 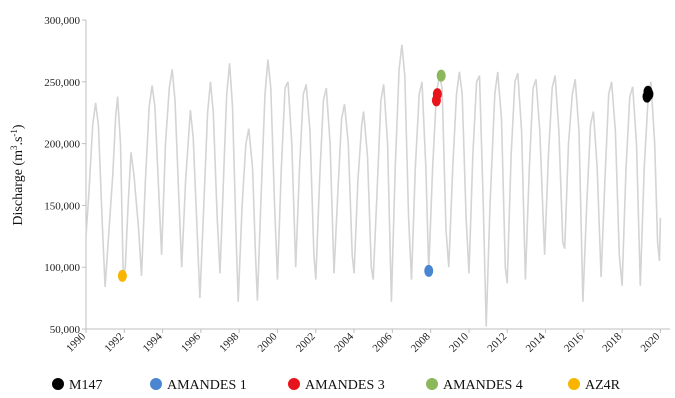 What do you see at coordinates (62, 21) in the screenshot?
I see `y-tick-label: 300,000` at bounding box center [62, 21].